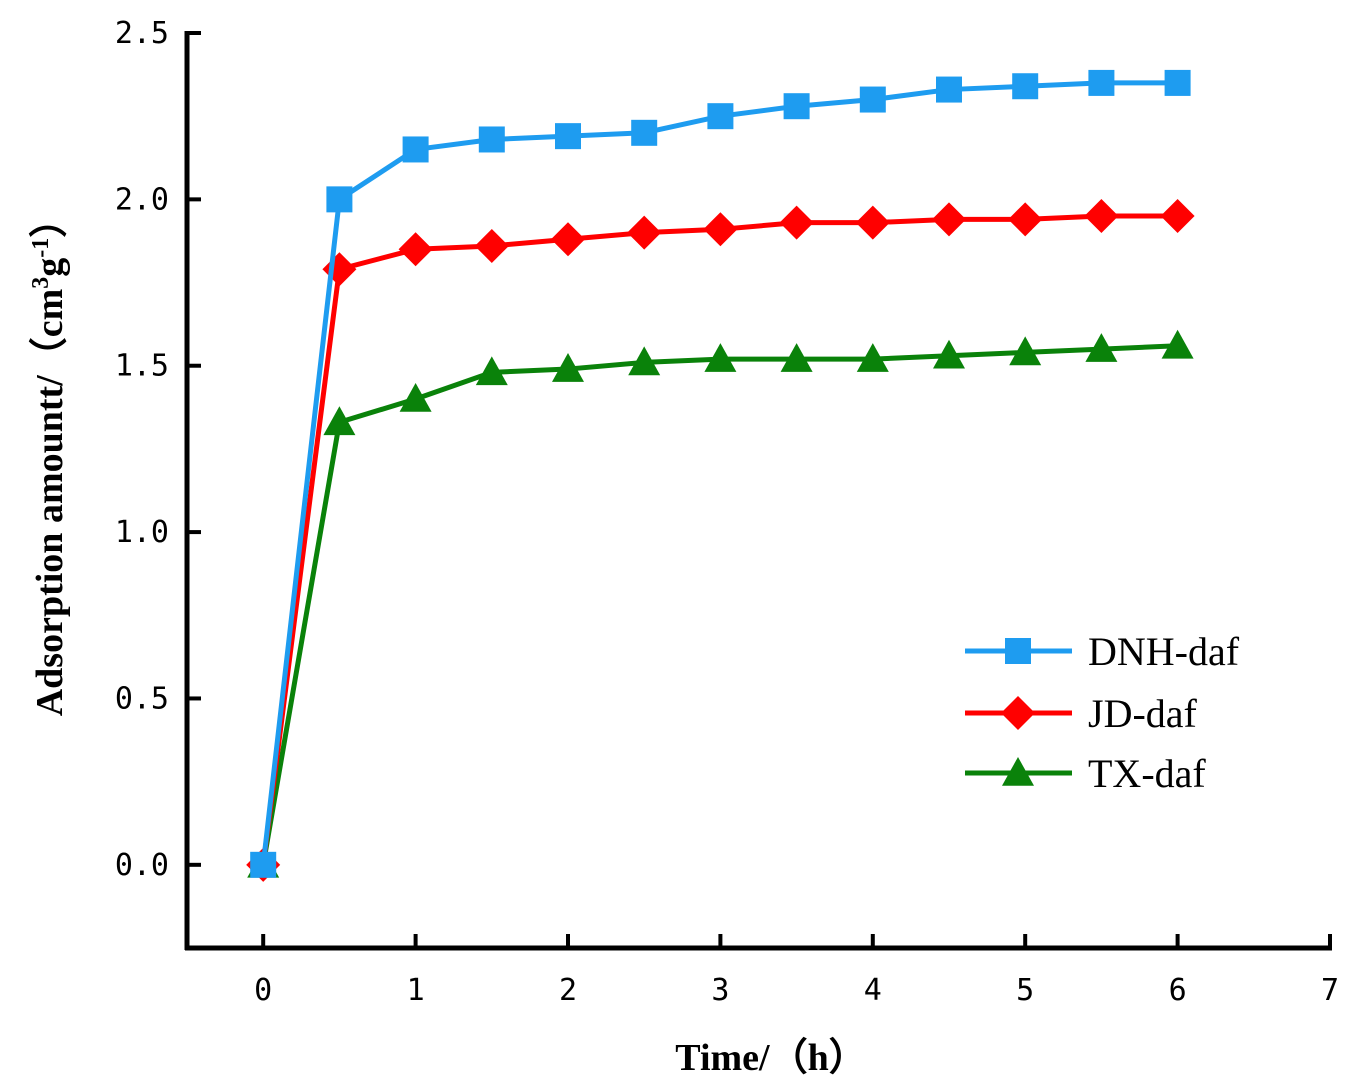  Describe the element at coordinates (263, 990) in the screenshot. I see `x-tick-label: 0` at that location.